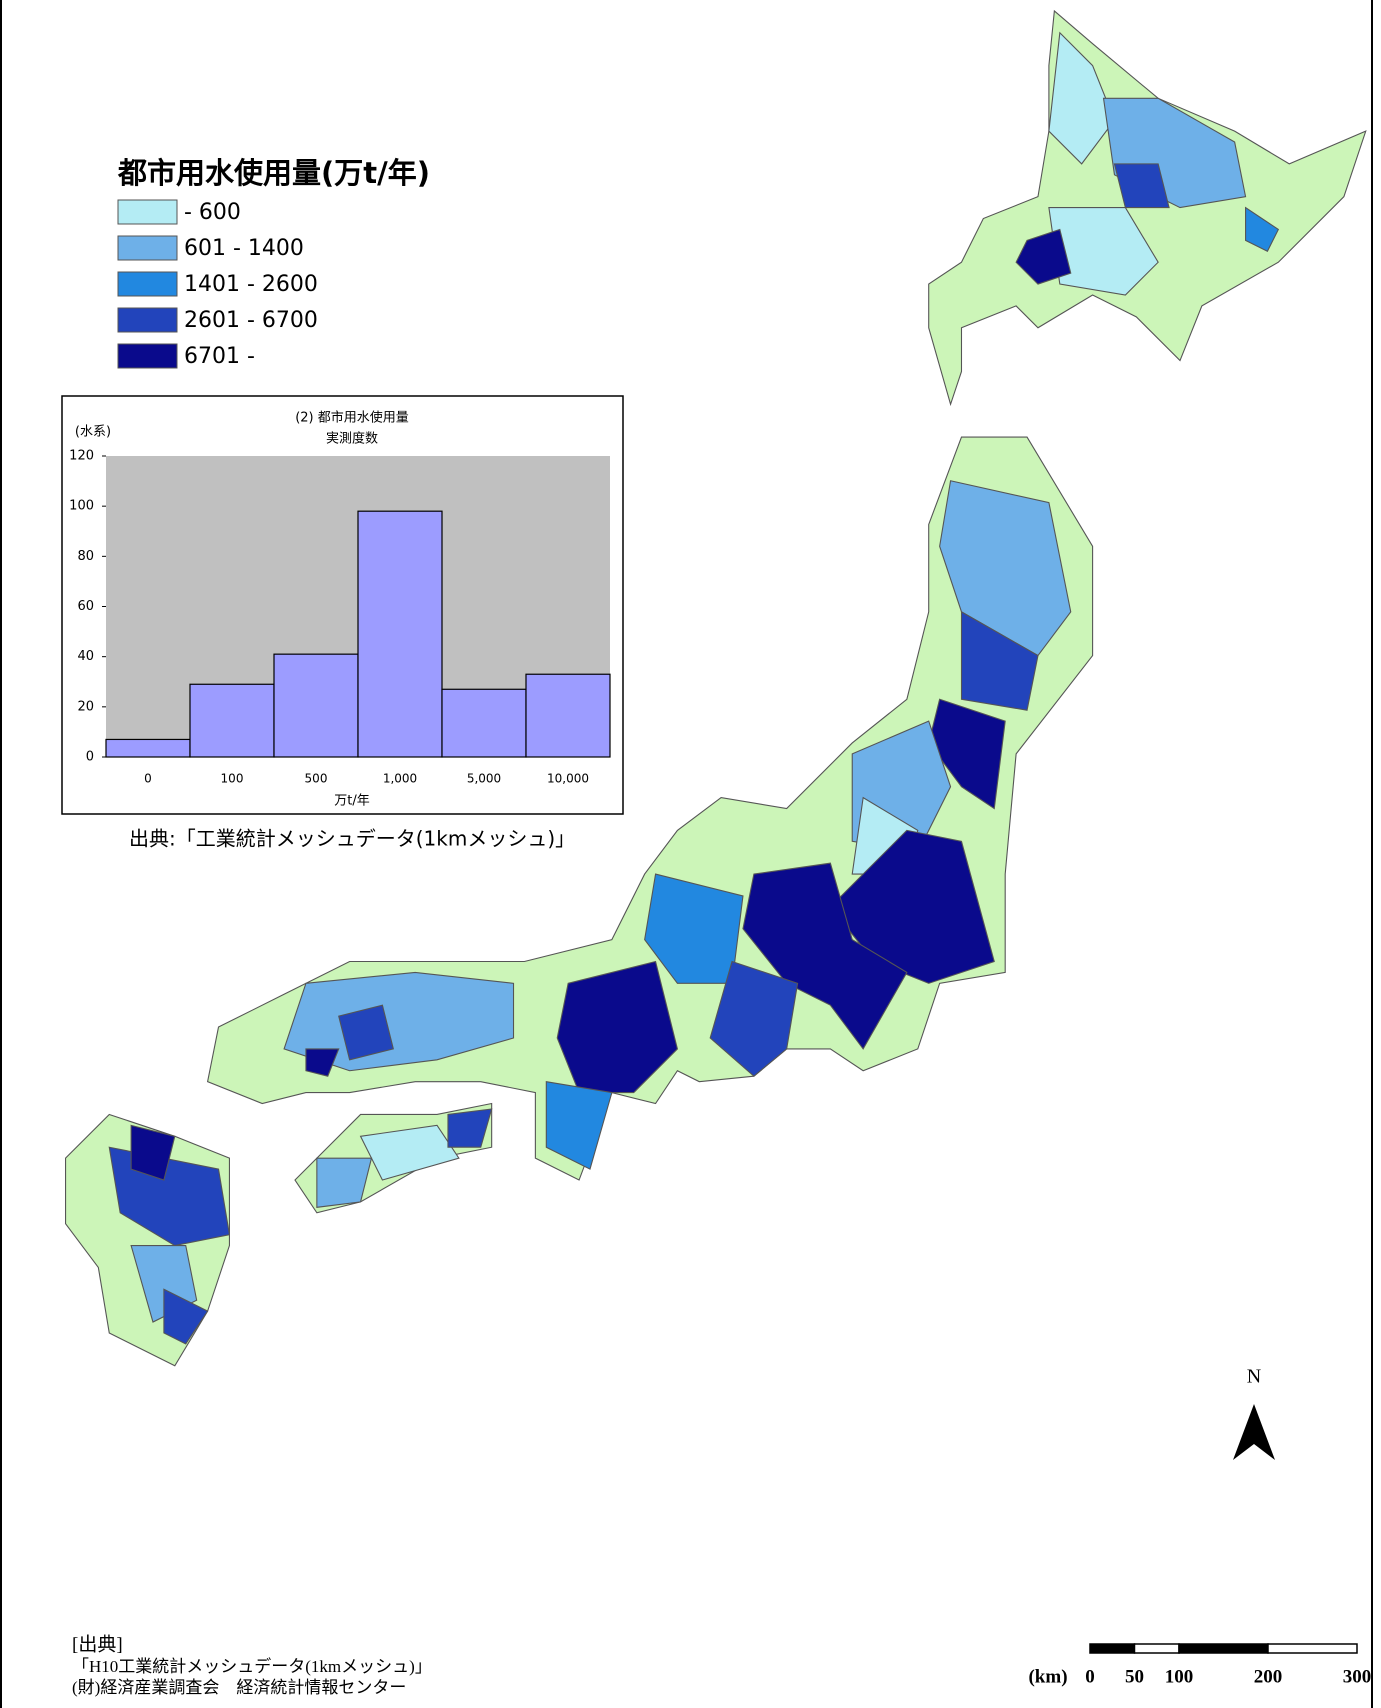  Describe the element at coordinates (219, 356) in the screenshot. I see `legend-label: 6701 -` at that location.